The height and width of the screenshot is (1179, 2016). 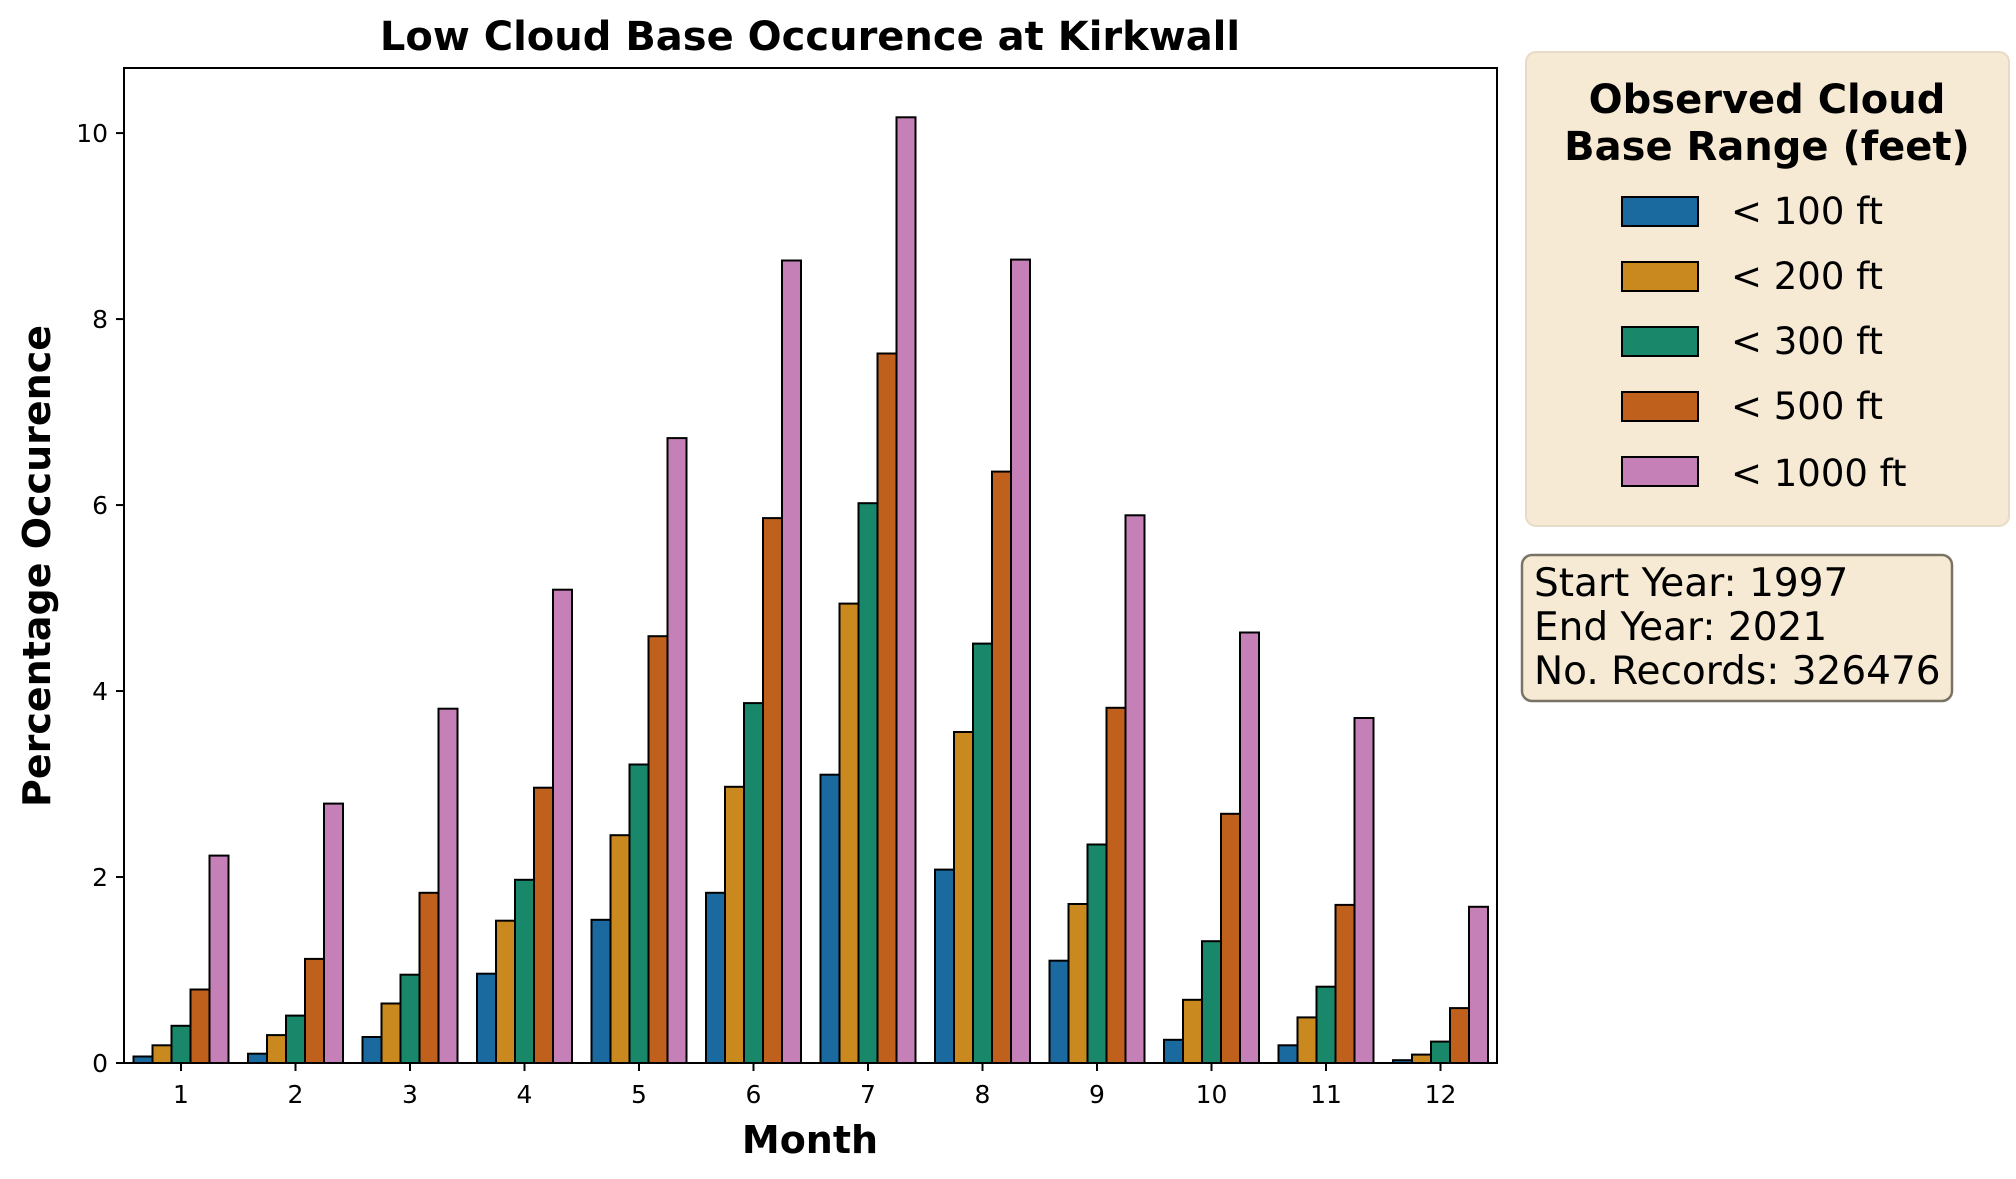 What do you see at coordinates (410, 1094) in the screenshot?
I see `x-tick-label: 3` at bounding box center [410, 1094].